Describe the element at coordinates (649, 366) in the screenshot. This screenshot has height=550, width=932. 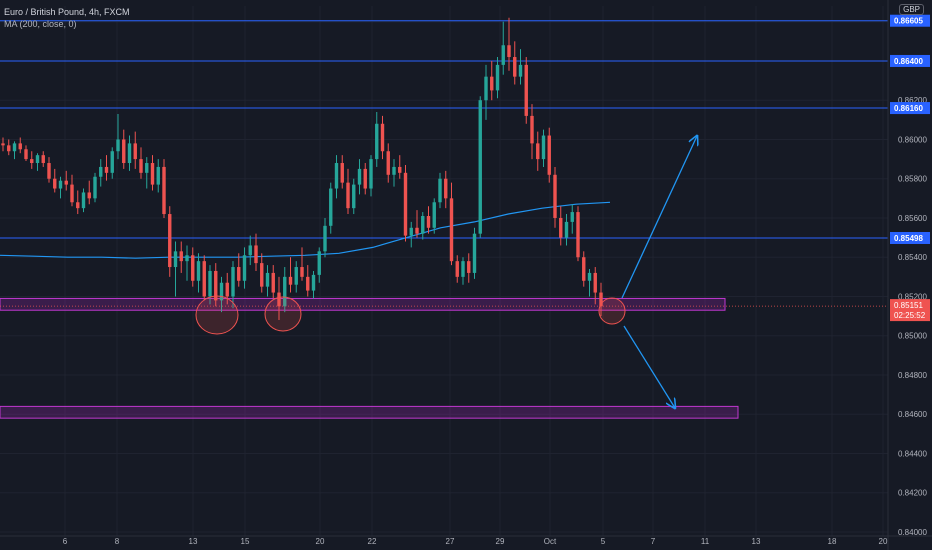
I see `bearish-arrow` at that location.